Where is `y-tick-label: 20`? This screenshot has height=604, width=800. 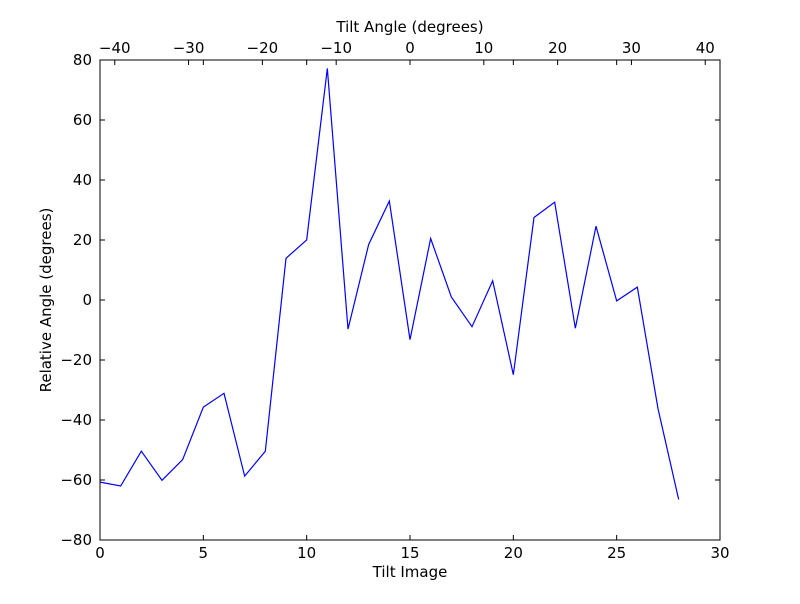 y-tick-label: 20 is located at coordinates (82, 240).